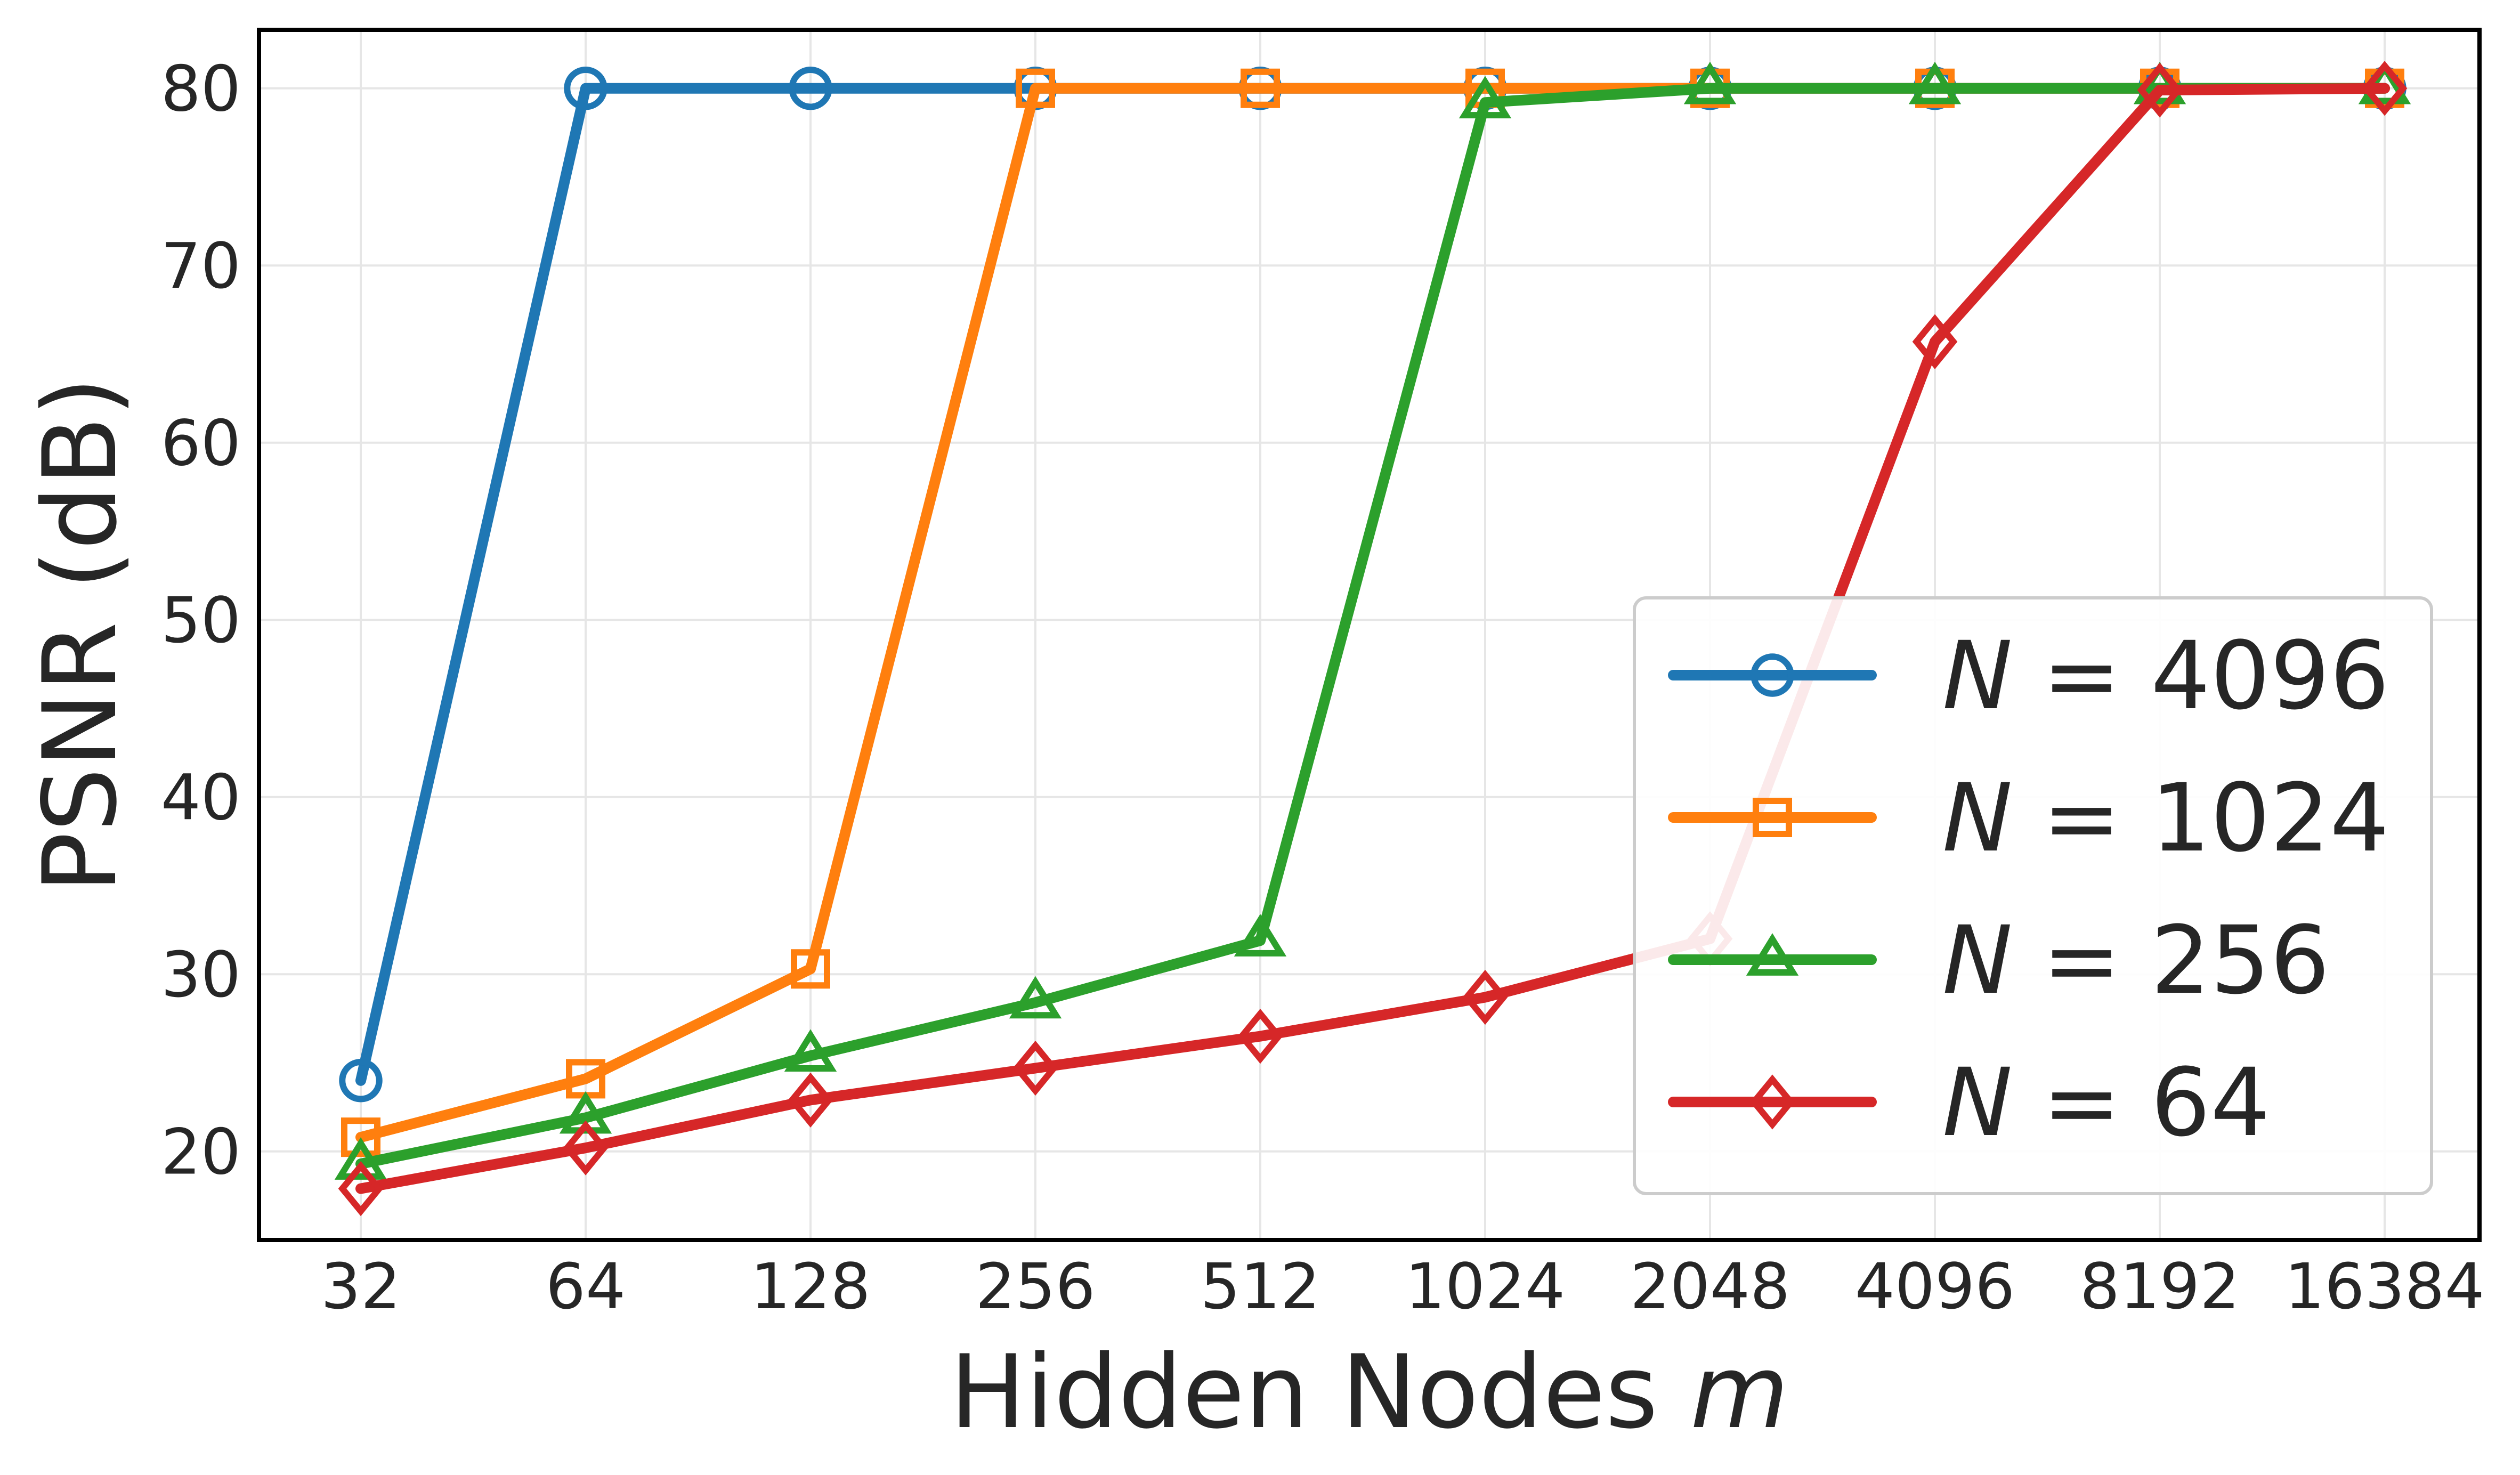 This screenshot has height=1475, width=2520. Describe the element at coordinates (2165, 676) in the screenshot. I see `legend-label: N = 4096` at that location.